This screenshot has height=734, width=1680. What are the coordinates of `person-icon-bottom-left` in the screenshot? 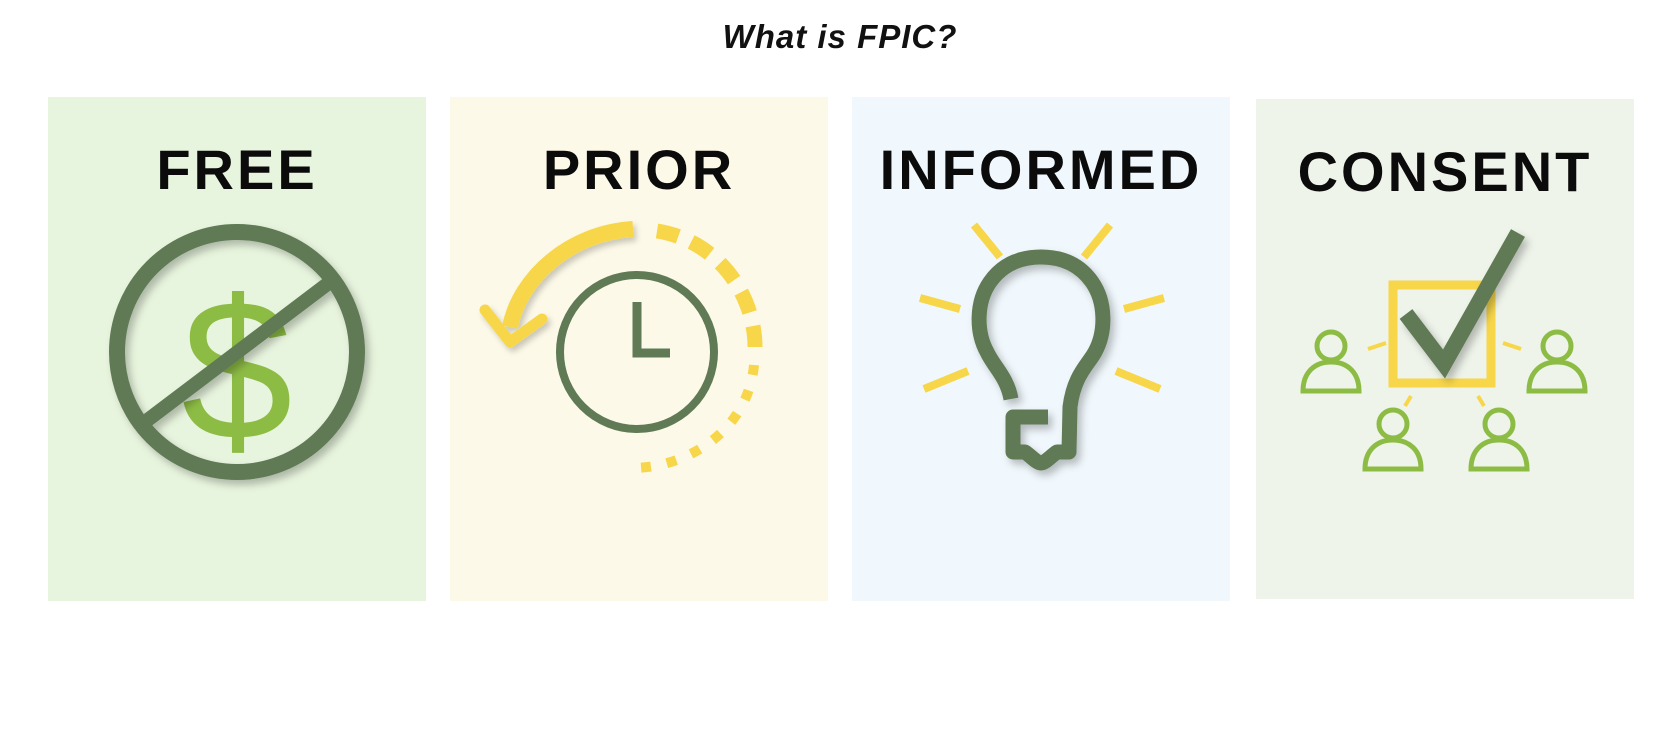 It's located at (1393, 439).